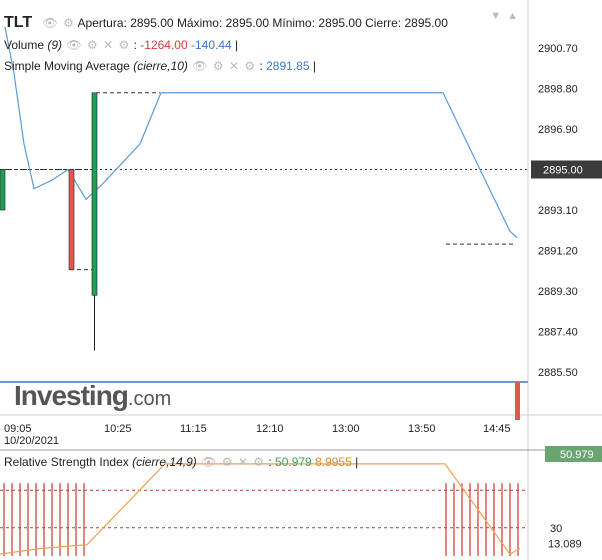 This screenshot has width=602, height=560. Describe the element at coordinates (558, 292) in the screenshot. I see `price-tick-label: 2889.30` at that location.